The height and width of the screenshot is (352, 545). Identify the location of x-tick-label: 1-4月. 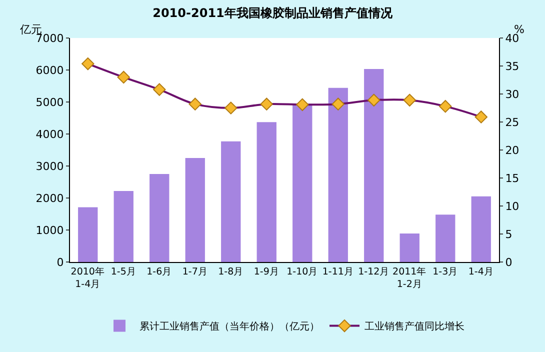
(481, 272).